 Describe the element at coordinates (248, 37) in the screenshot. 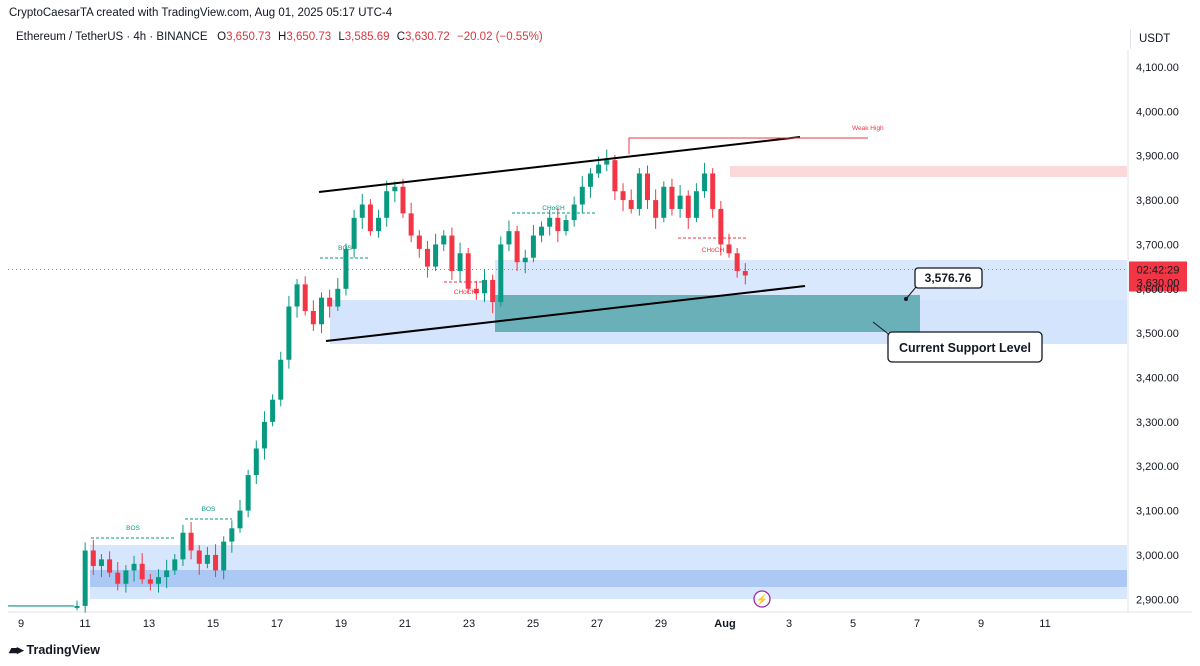

I see `open-value: 3,650.73` at that location.